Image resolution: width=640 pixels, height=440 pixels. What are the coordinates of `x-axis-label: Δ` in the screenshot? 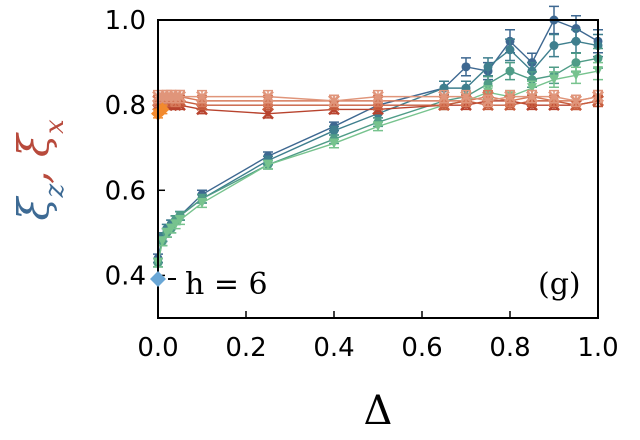 It's located at (378, 411).